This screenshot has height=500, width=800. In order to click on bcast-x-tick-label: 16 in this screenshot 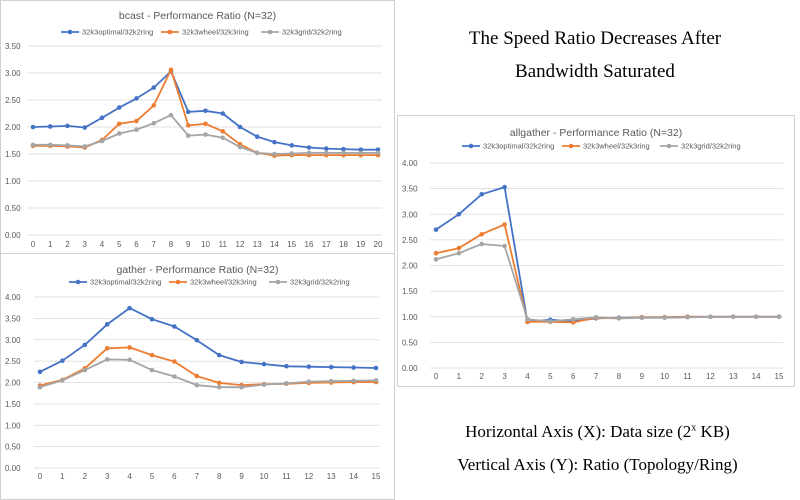, I will do `click(309, 244)`.